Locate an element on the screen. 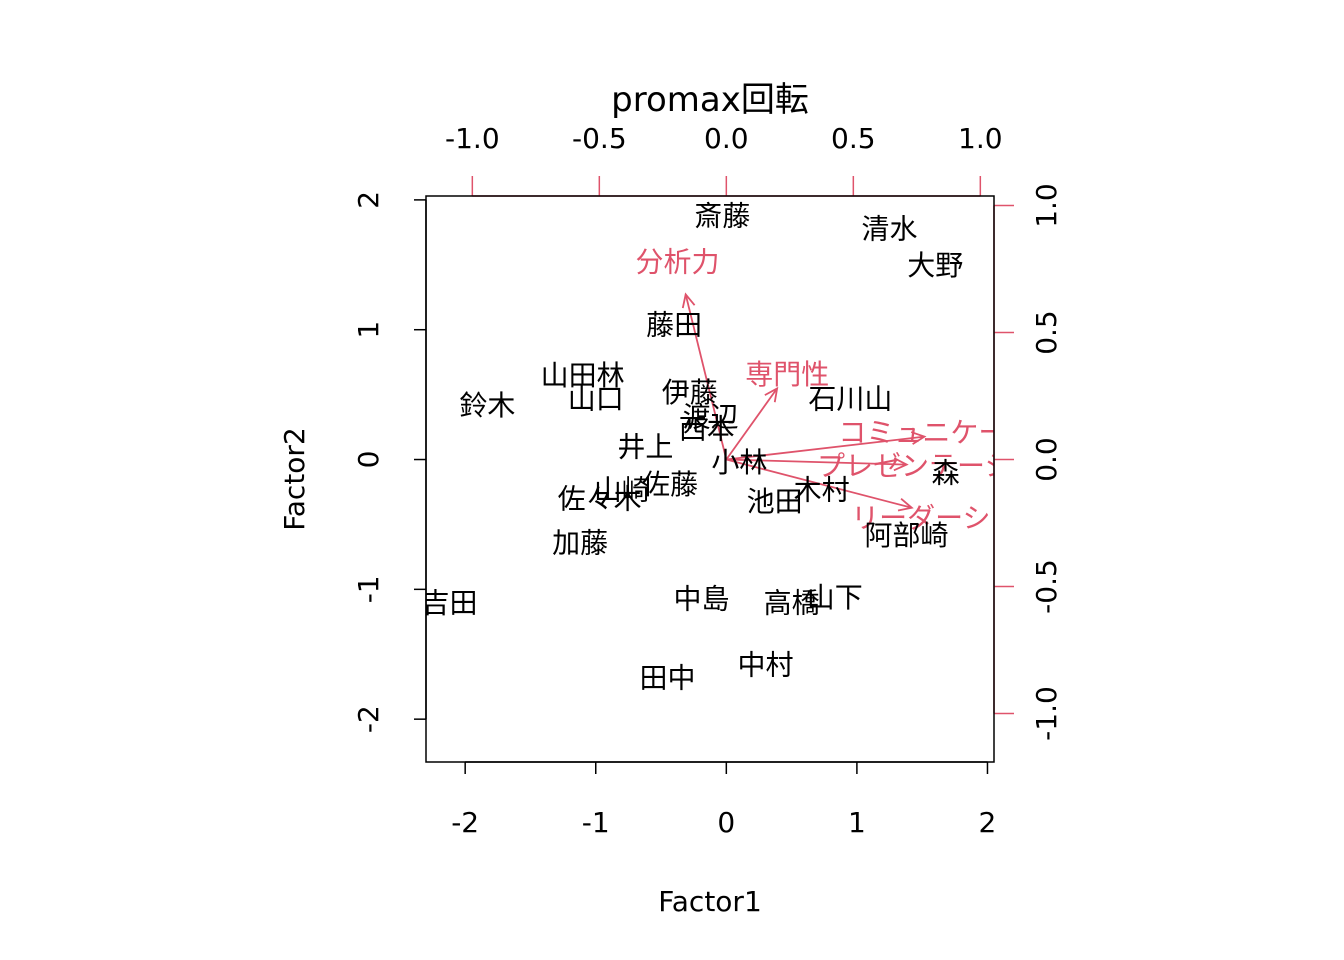  loading-label: リーダーシップ is located at coordinates (948, 517).